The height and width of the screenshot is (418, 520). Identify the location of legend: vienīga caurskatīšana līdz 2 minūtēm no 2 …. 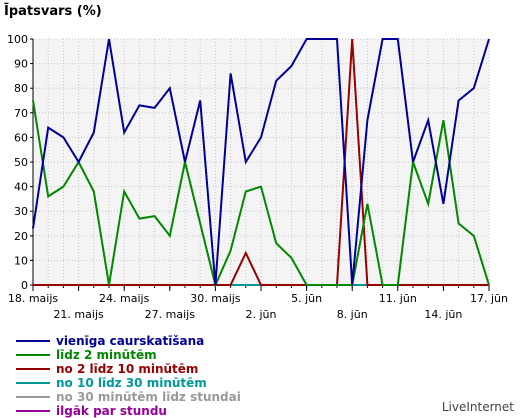
(128, 376).